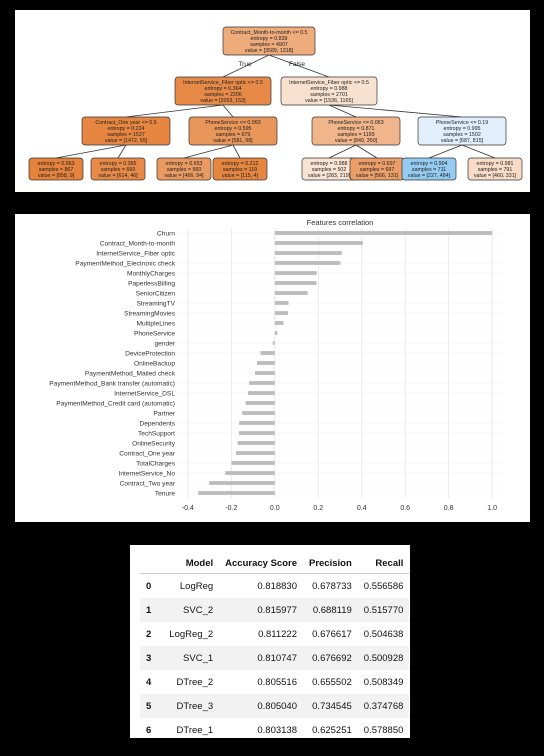 The width and height of the screenshot is (544, 756). I want to click on table-cell: 0.678733, so click(332, 586).